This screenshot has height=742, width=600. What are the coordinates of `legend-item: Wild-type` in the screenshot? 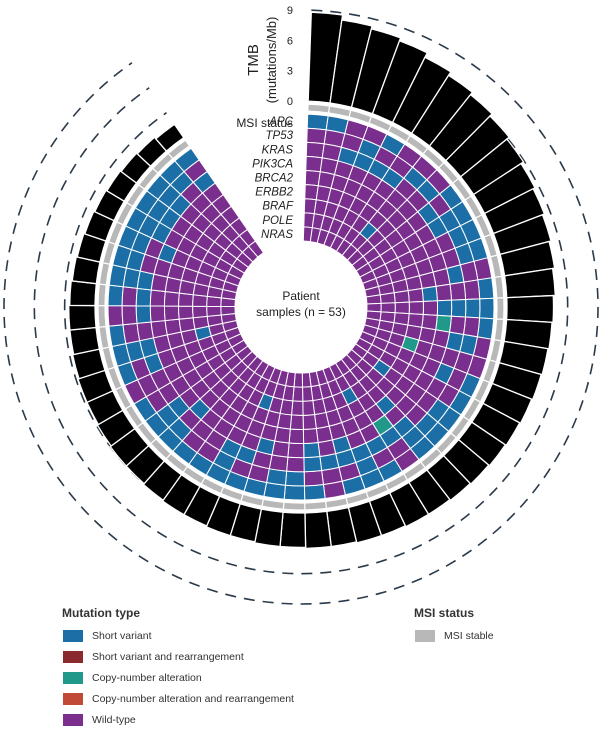 It's located at (178, 720).